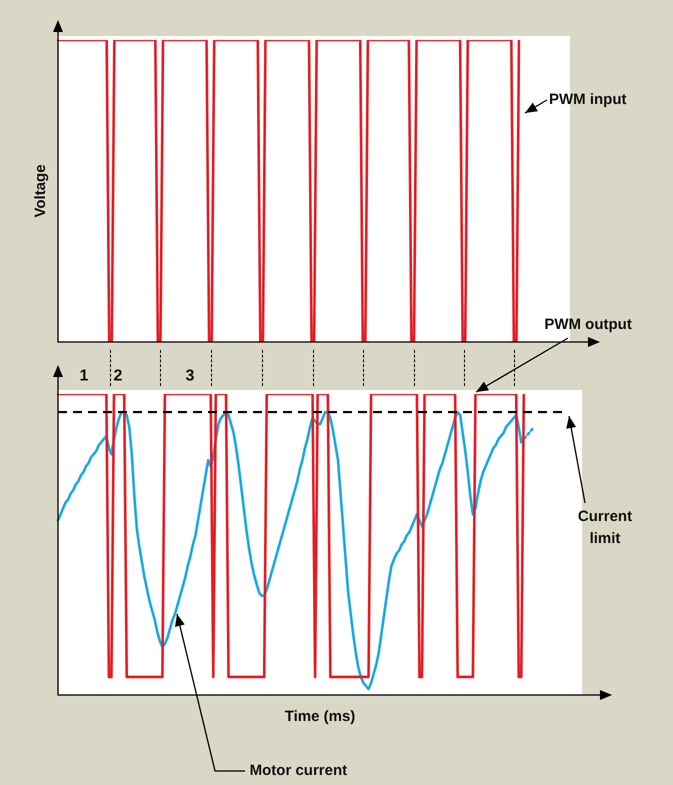 The width and height of the screenshot is (673, 785). Describe the element at coordinates (299, 770) in the screenshot. I see `text: Motor current` at that location.